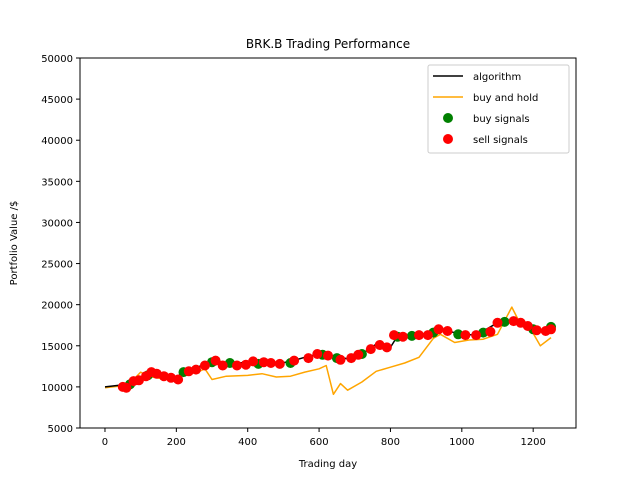 The image size is (640, 480). Describe the element at coordinates (60, 429) in the screenshot. I see `y-tick-label: 5000` at that location.